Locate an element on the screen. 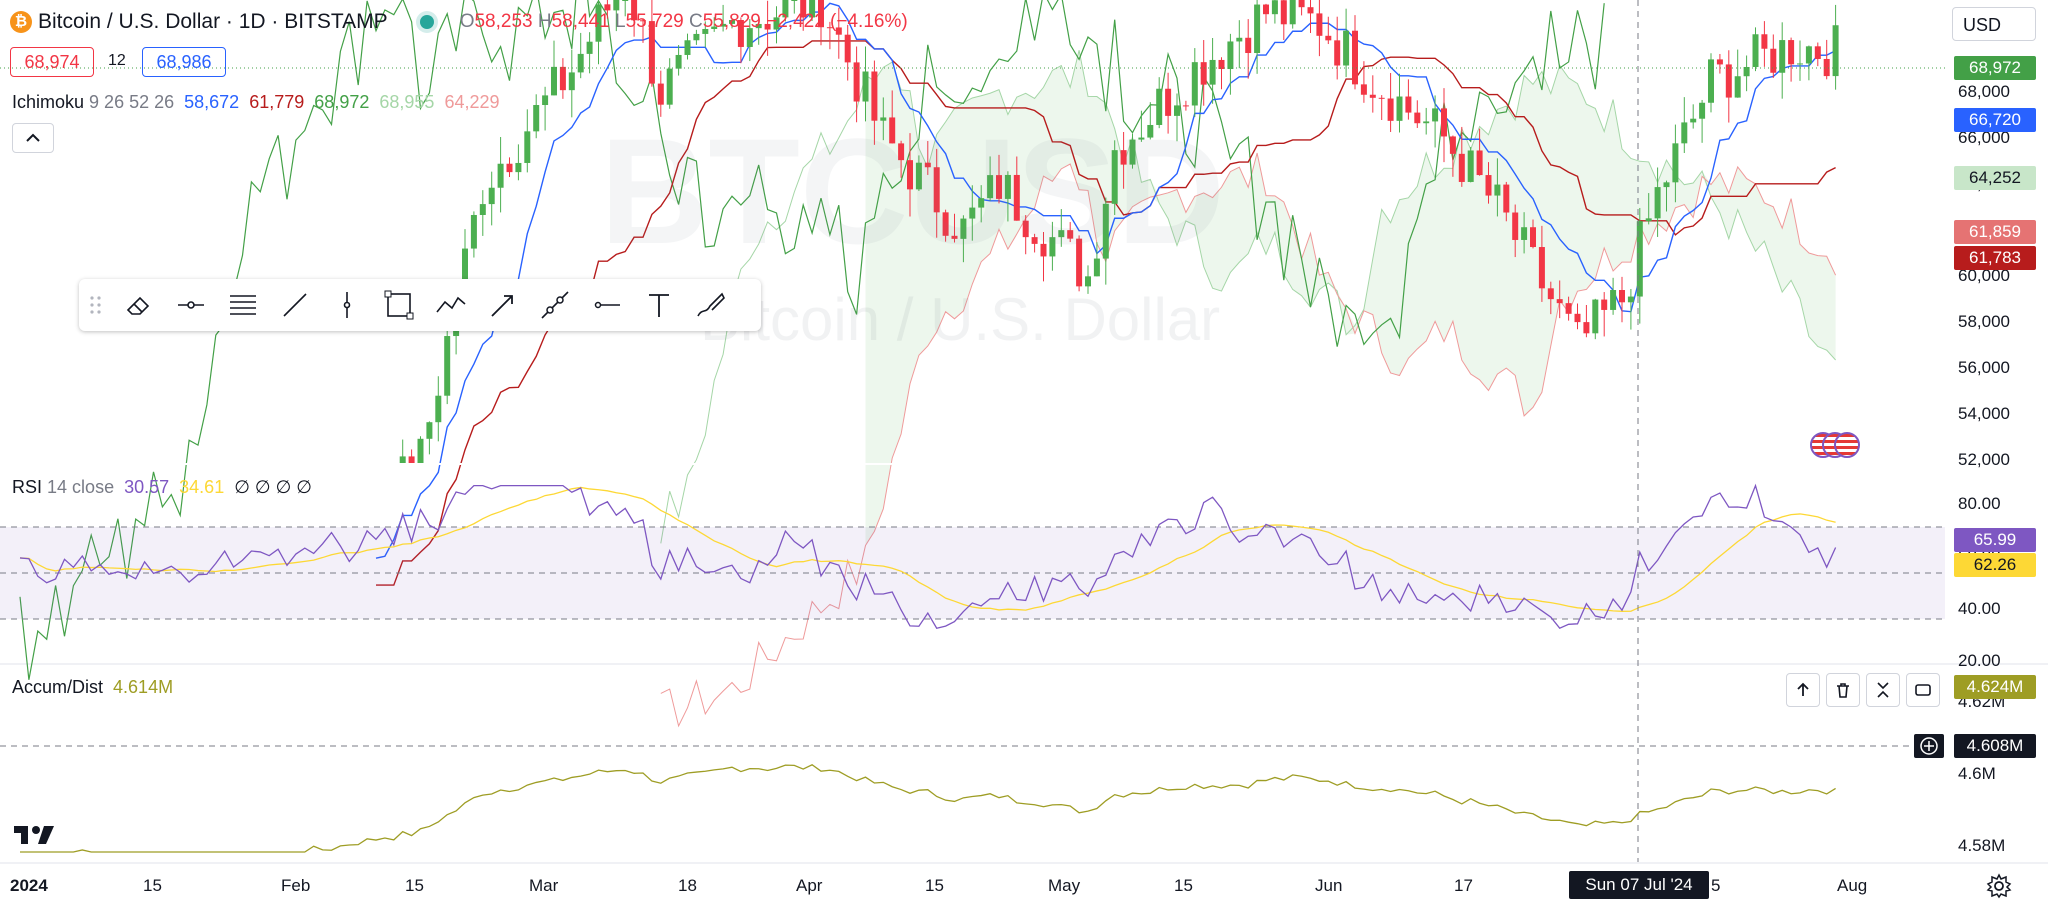  market-status-icon is located at coordinates (426, 22).